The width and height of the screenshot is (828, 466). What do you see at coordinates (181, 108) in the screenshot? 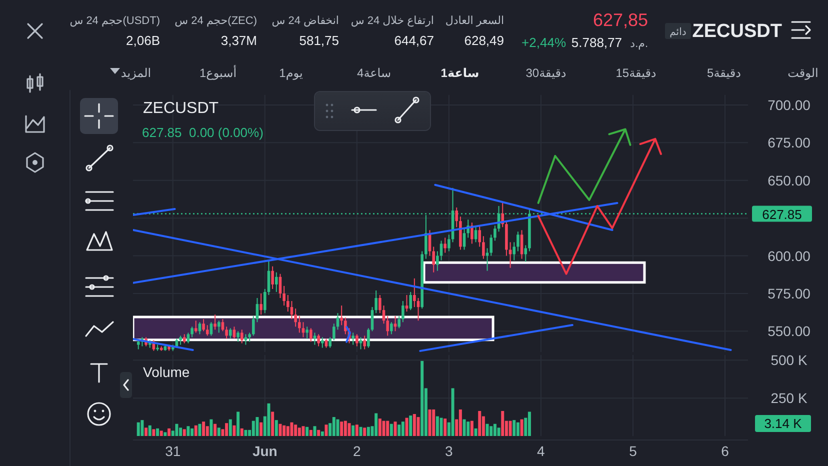
I see `chart-title: ZECUSDT` at bounding box center [181, 108].